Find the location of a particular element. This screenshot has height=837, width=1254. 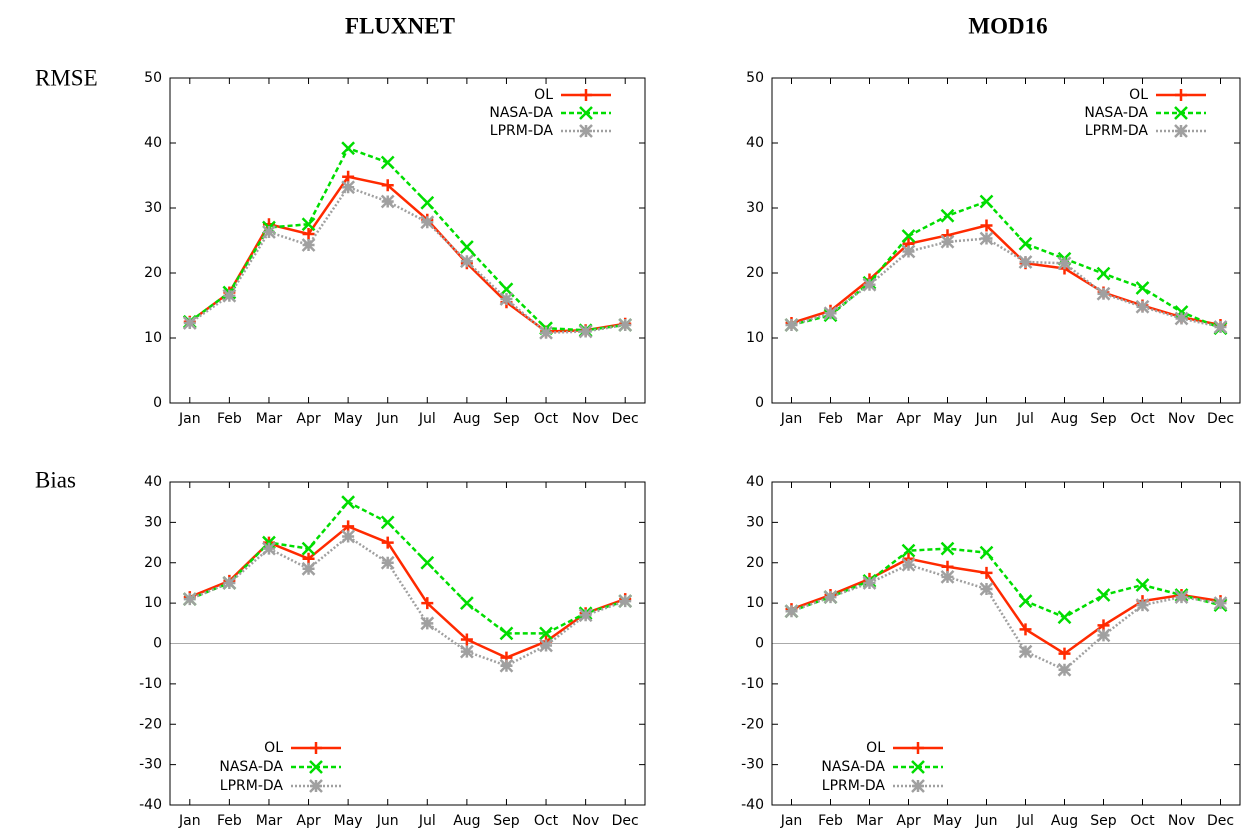

y-tick-label: -40 is located at coordinates (752, 805).